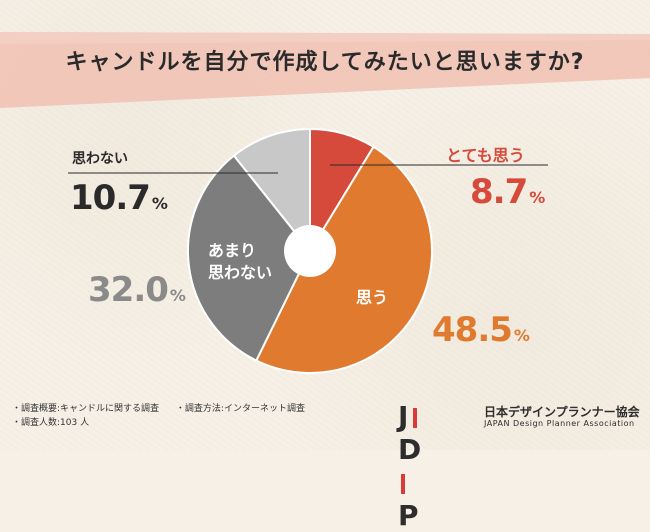  I want to click on slice-yes, so click(343, 259).